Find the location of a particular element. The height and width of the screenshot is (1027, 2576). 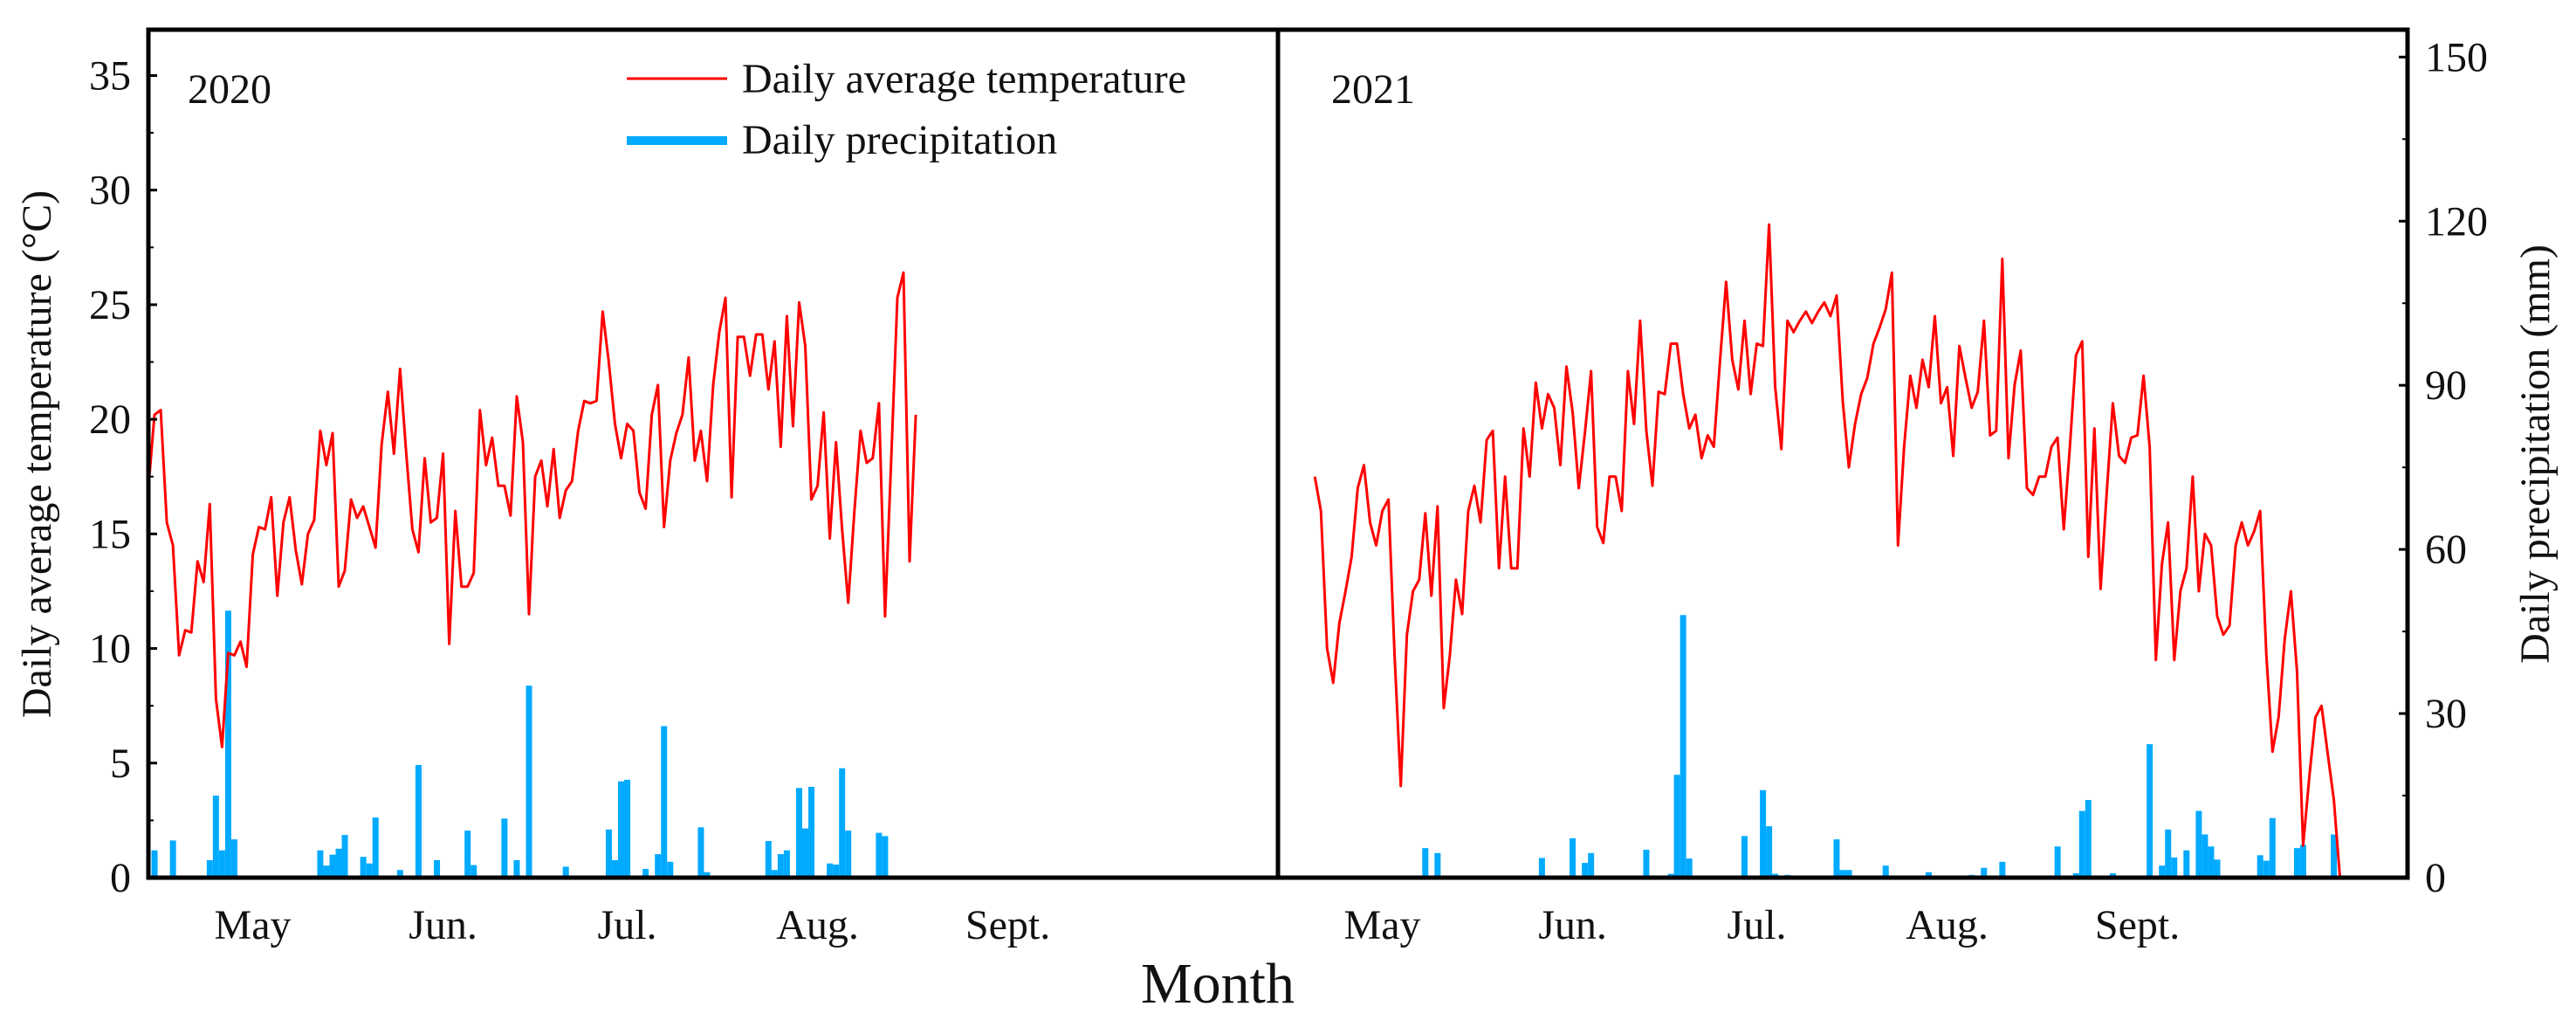

y-right-tick-label: 0 is located at coordinates (2435, 878).